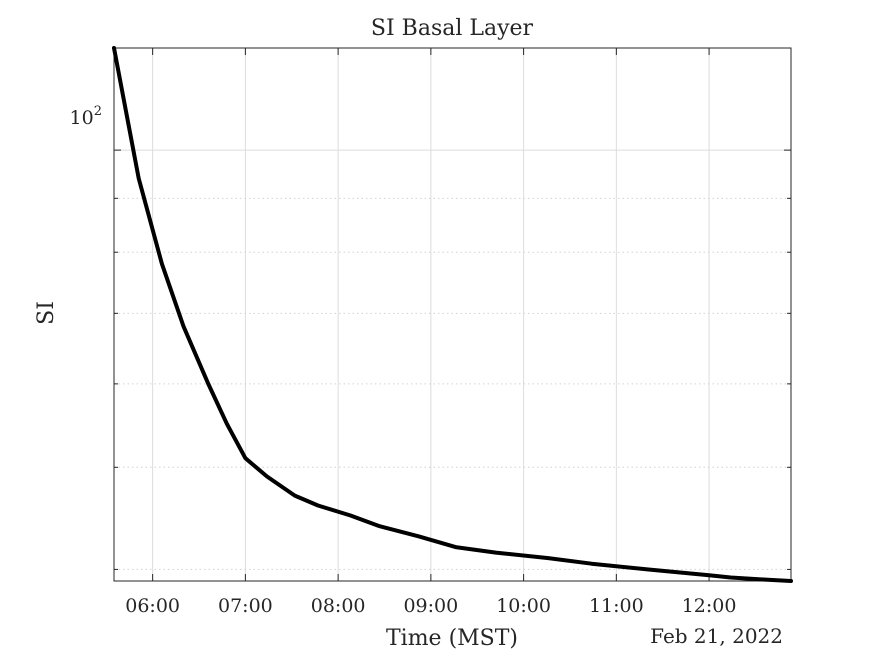  Describe the element at coordinates (245, 606) in the screenshot. I see `x-tick-label: 07:00` at that location.